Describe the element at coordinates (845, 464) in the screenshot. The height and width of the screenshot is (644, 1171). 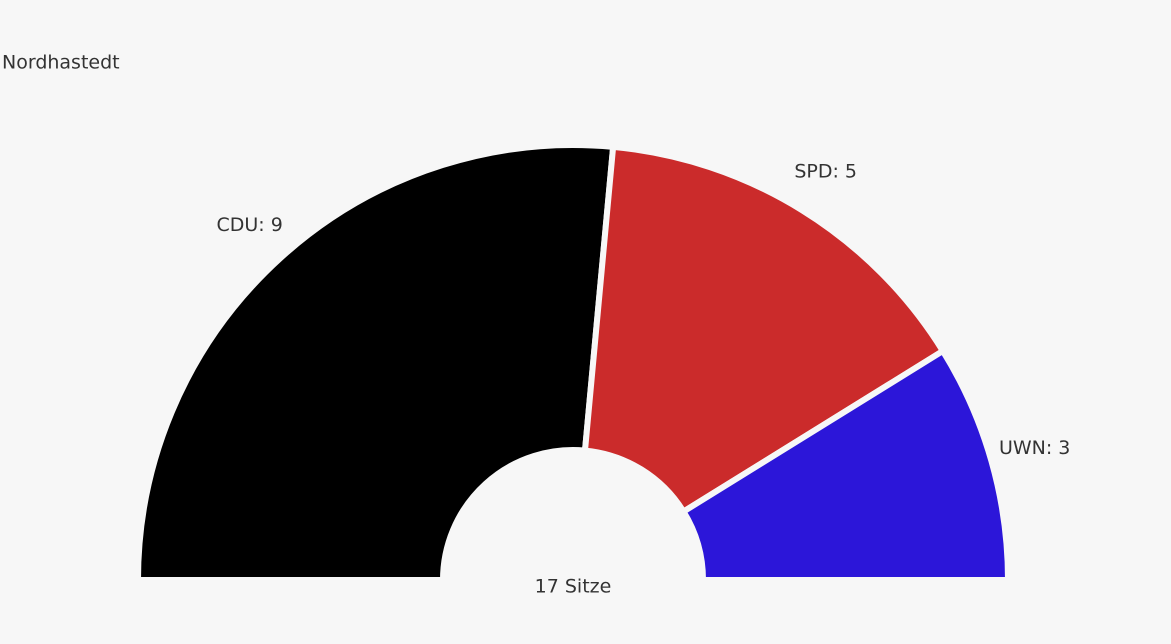
I see `segment` at that location.